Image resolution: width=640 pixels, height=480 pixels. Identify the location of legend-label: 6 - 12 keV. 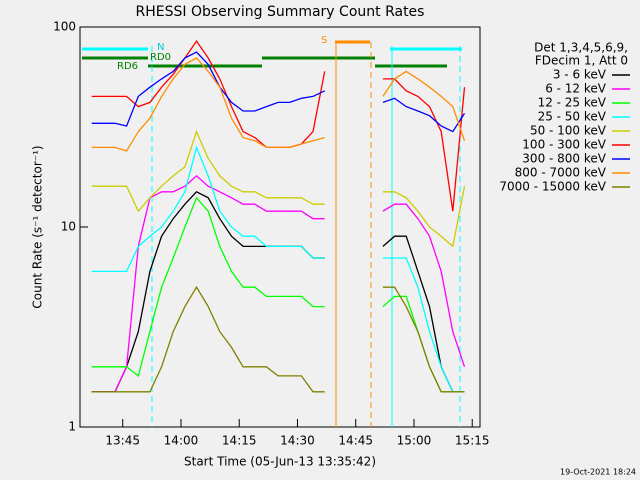
(576, 89).